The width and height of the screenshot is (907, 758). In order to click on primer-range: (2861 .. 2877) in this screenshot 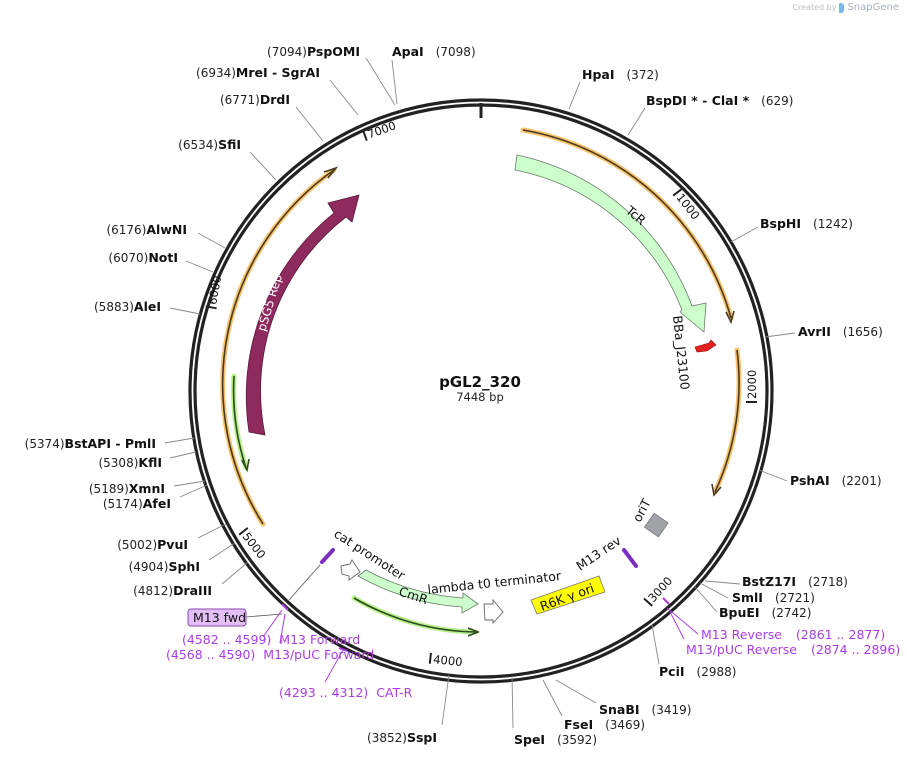, I will do `click(840, 634)`.